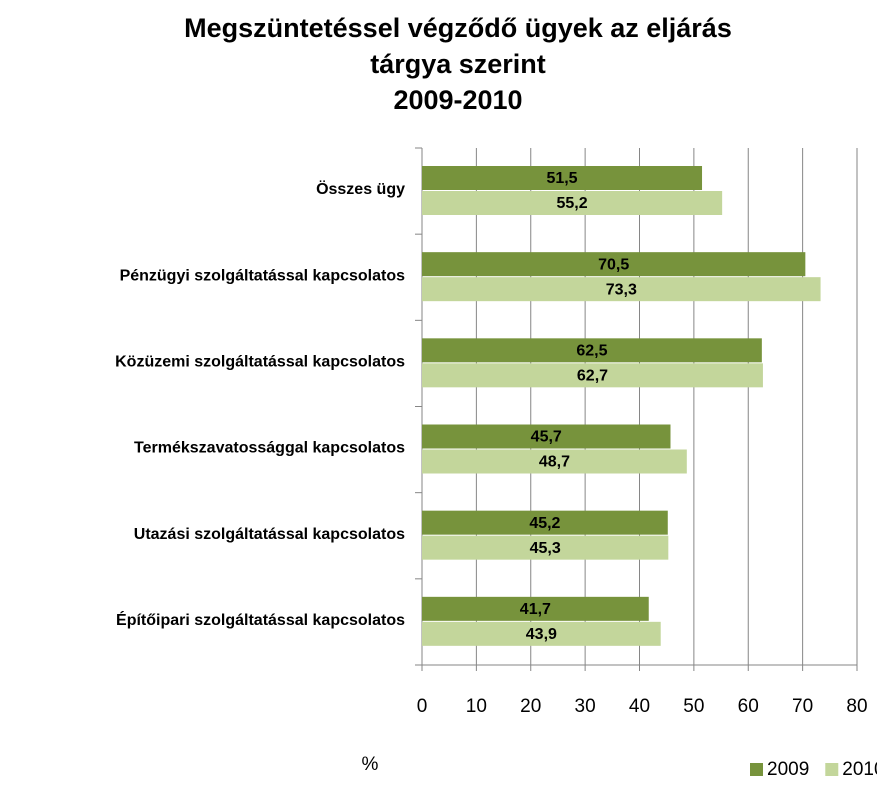  I want to click on x-tick-label: 60, so click(748, 706).